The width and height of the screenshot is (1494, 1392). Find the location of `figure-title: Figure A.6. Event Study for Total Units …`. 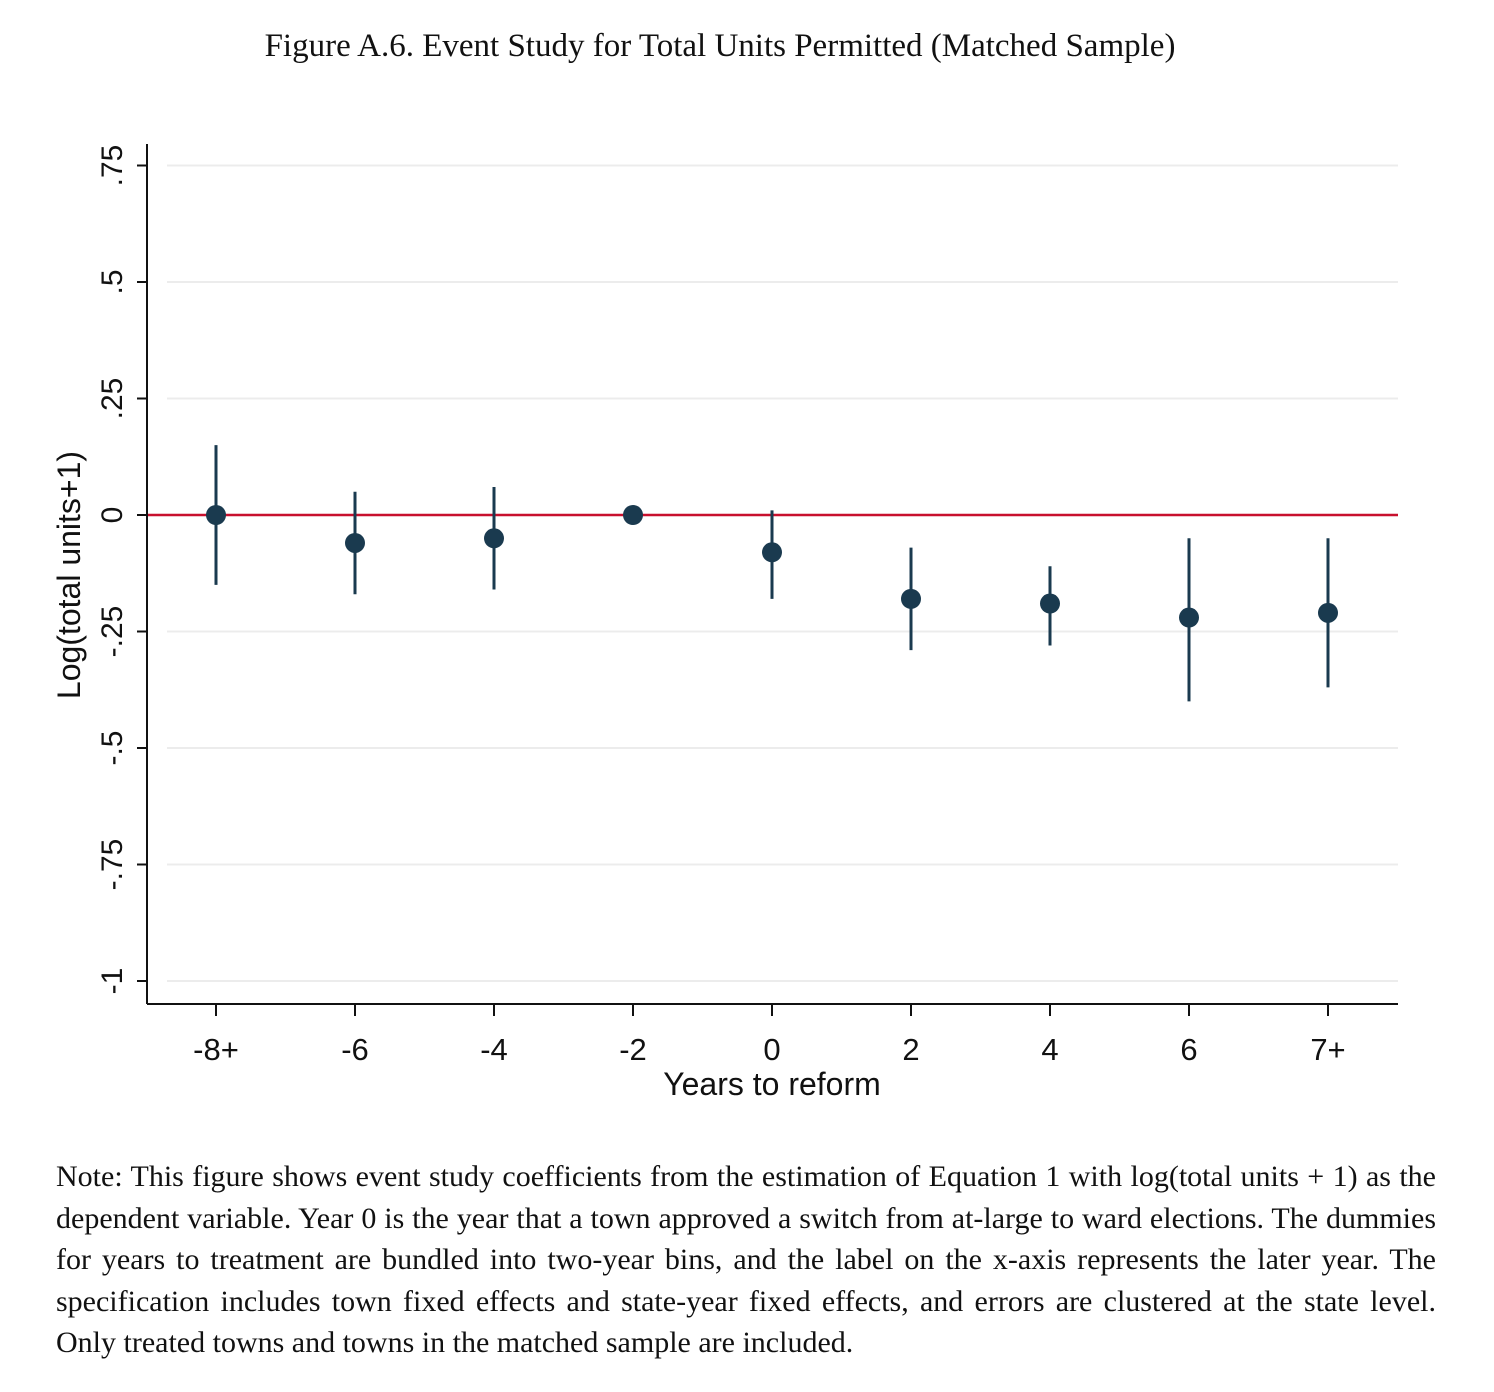

figure-title: Figure A.6. Event Study for Total Units … is located at coordinates (720, 46).